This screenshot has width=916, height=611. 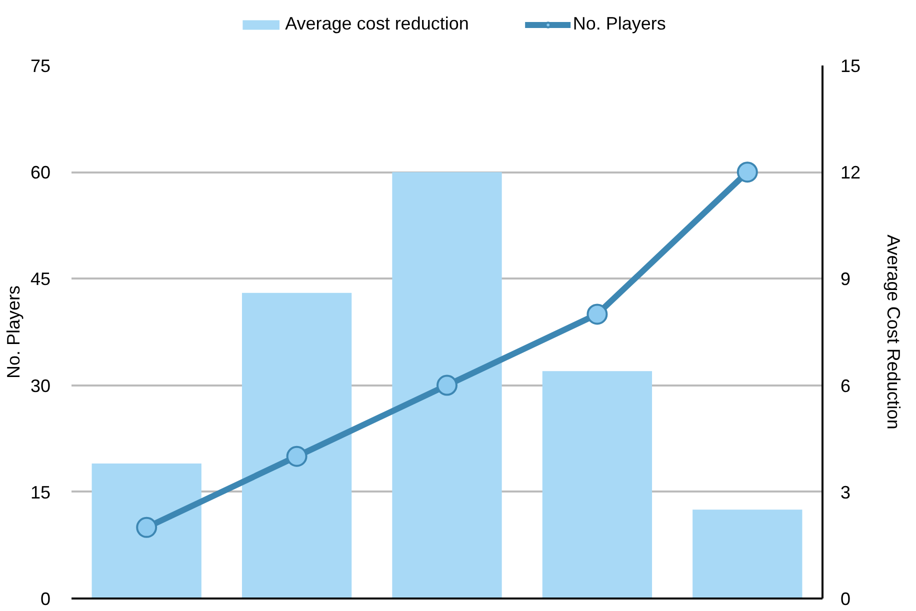 What do you see at coordinates (45, 599) in the screenshot?
I see `y-tick-label: 0` at bounding box center [45, 599].